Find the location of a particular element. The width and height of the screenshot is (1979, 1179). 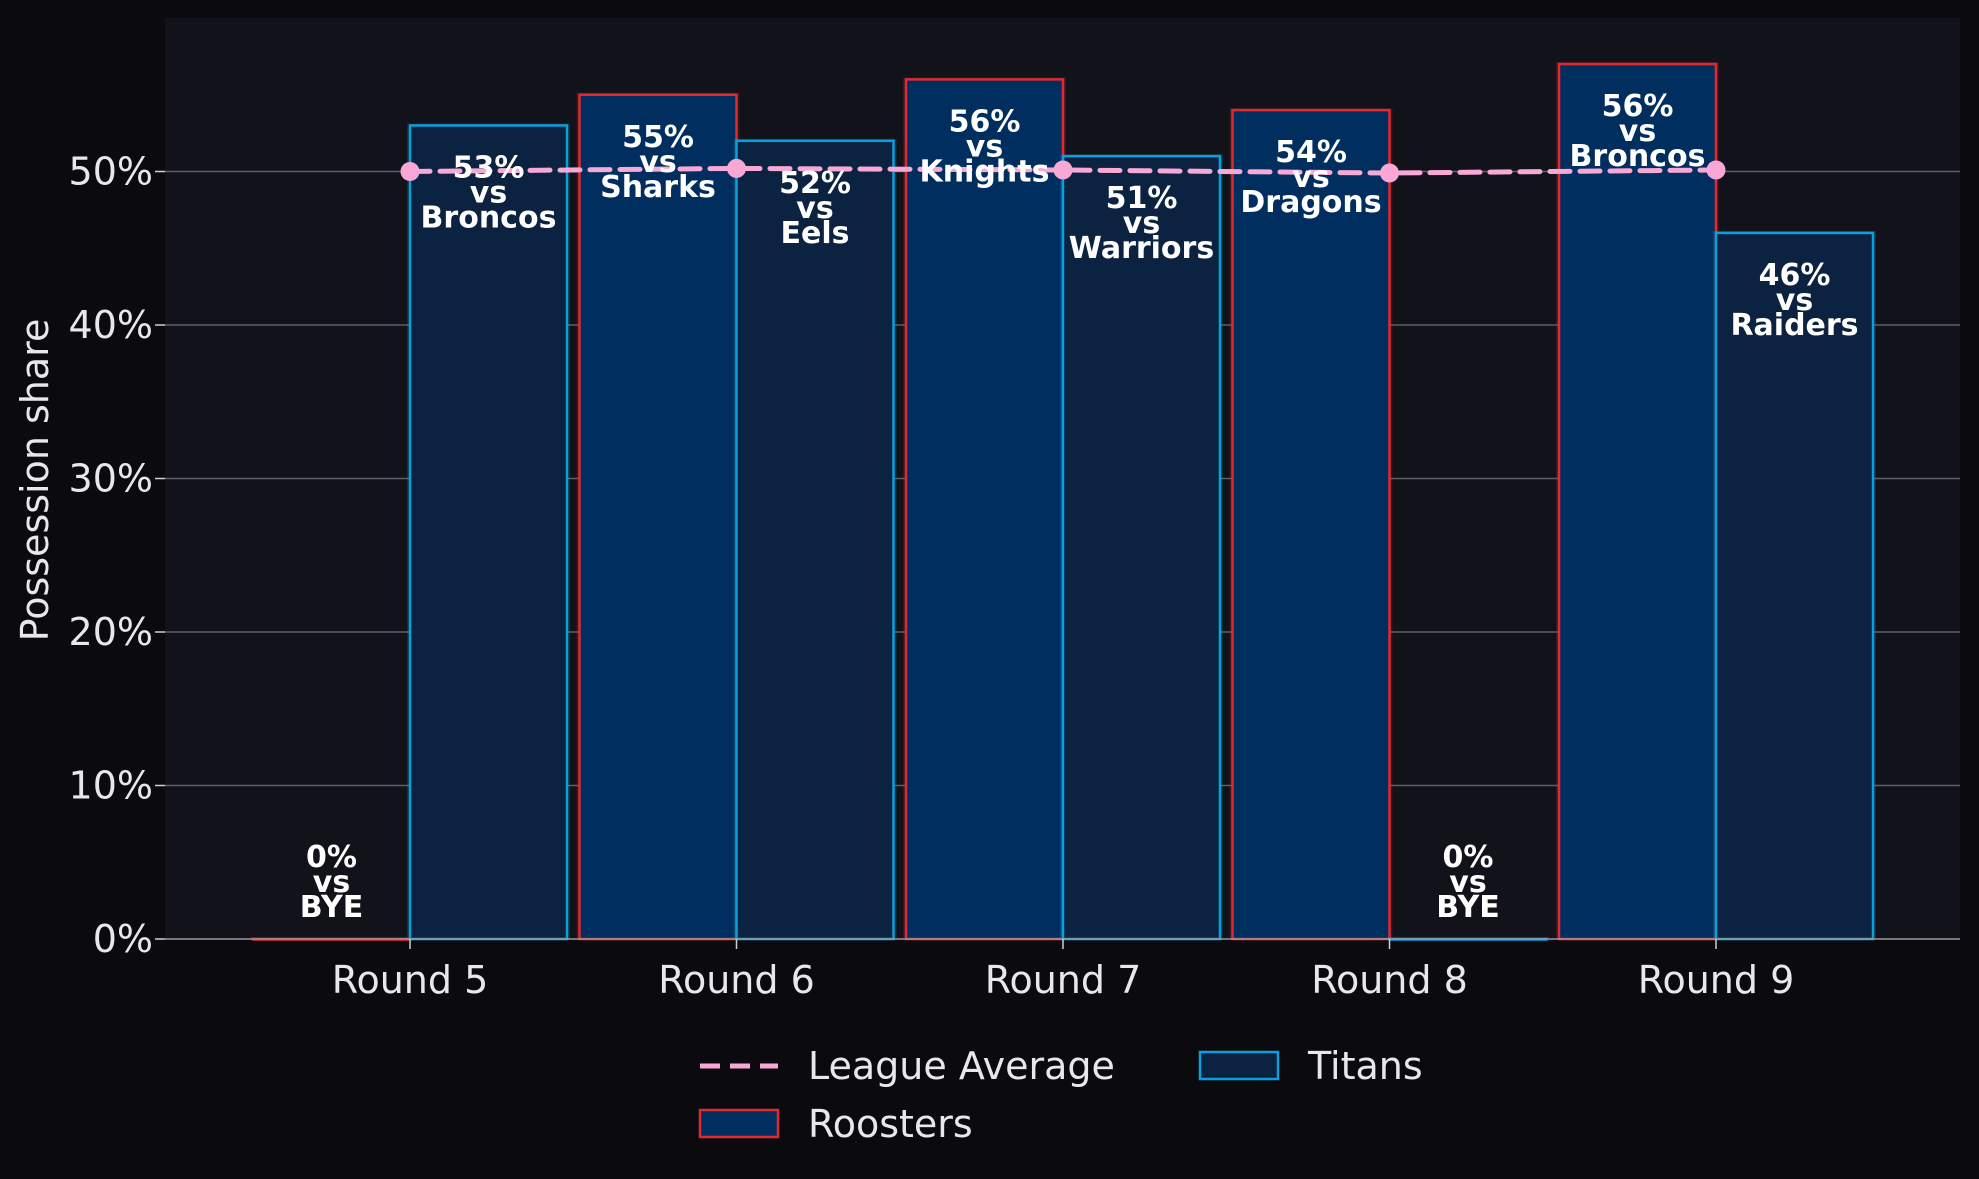

y-tick-label: 0% is located at coordinates (123, 939).